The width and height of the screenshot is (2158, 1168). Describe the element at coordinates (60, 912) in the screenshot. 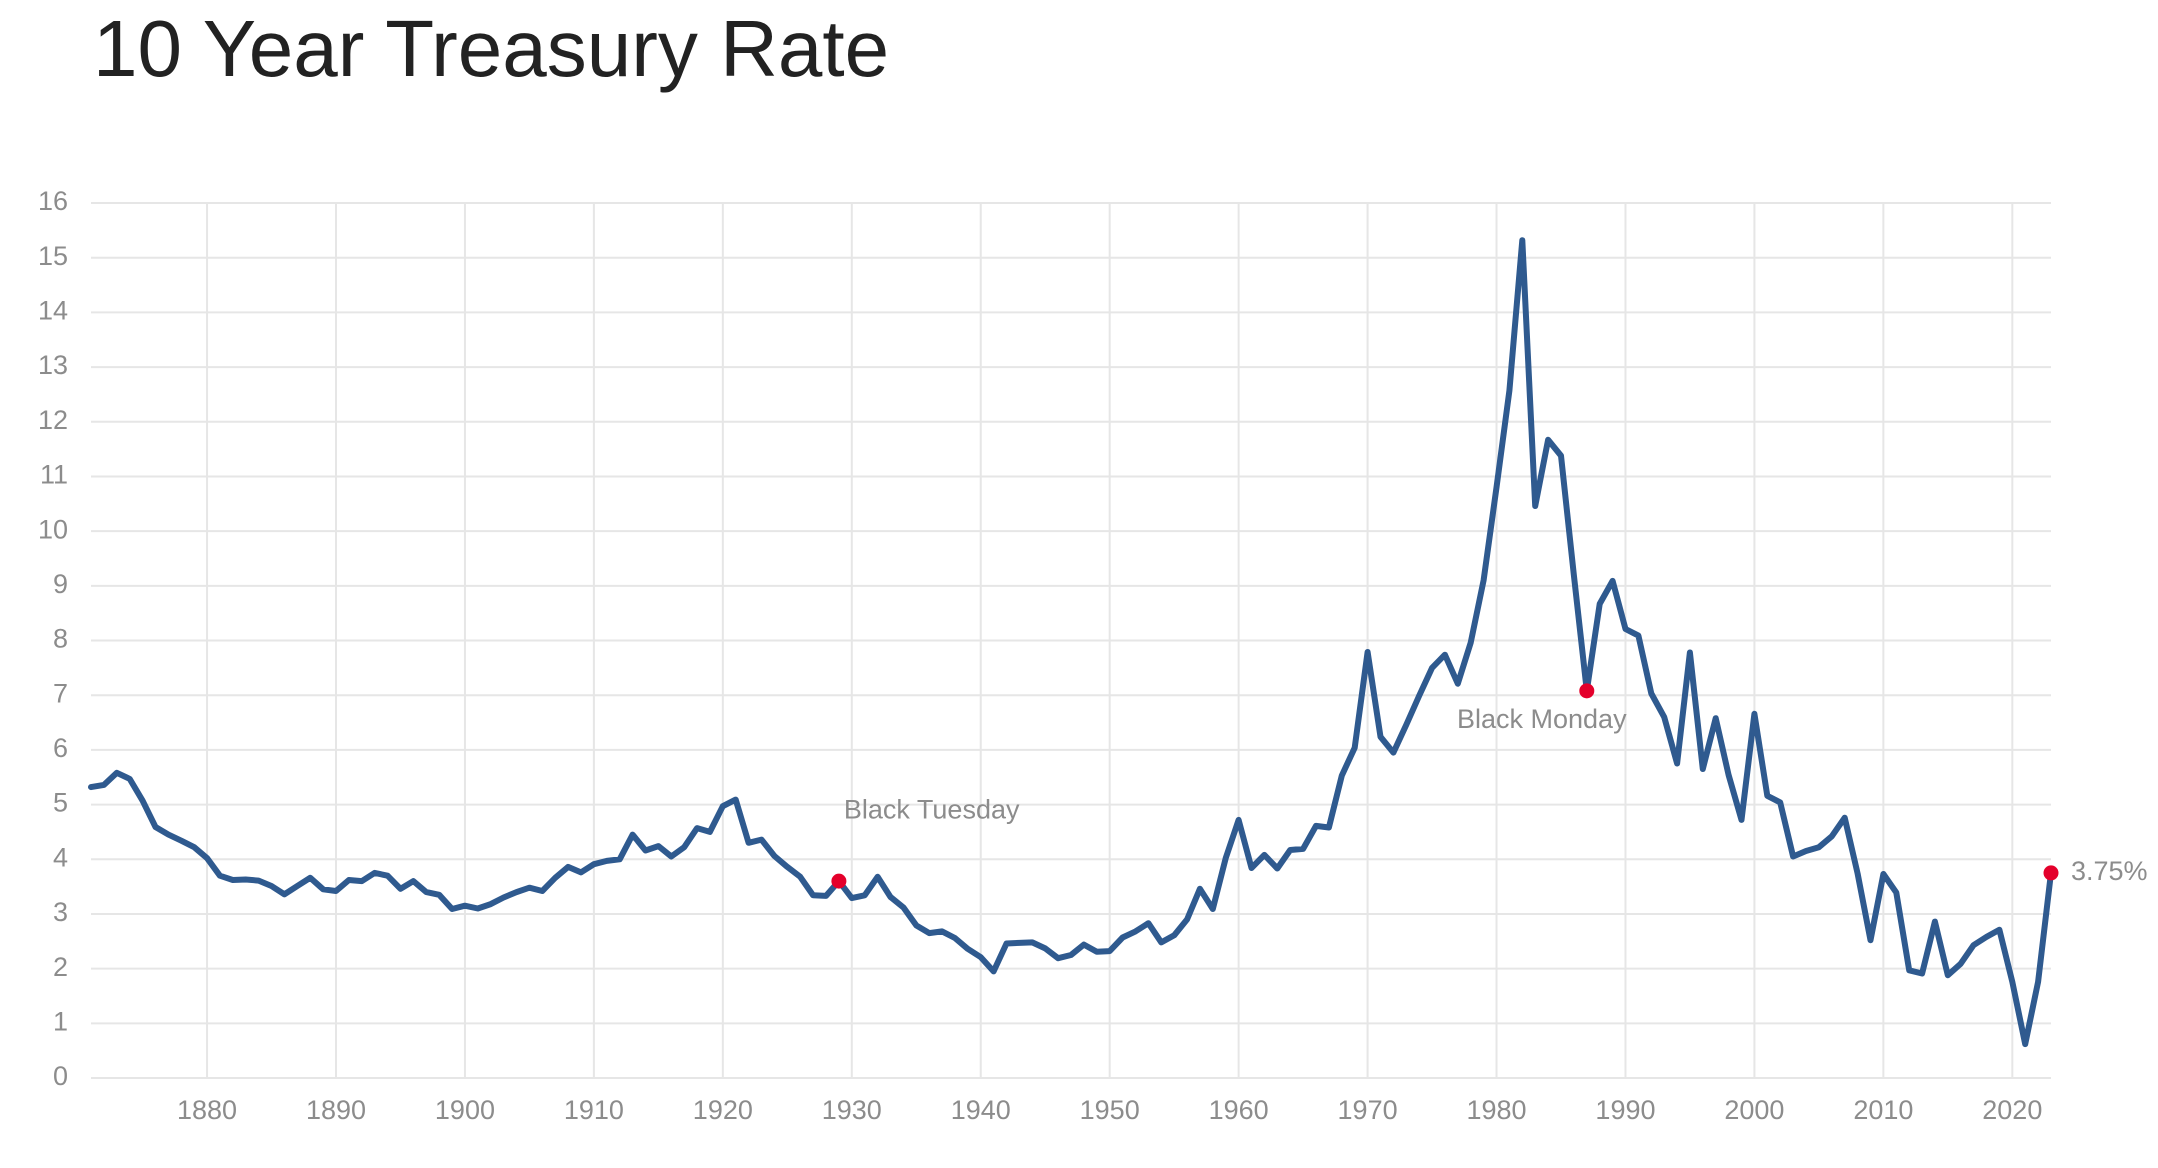

I see `y-tick-label: 3` at that location.